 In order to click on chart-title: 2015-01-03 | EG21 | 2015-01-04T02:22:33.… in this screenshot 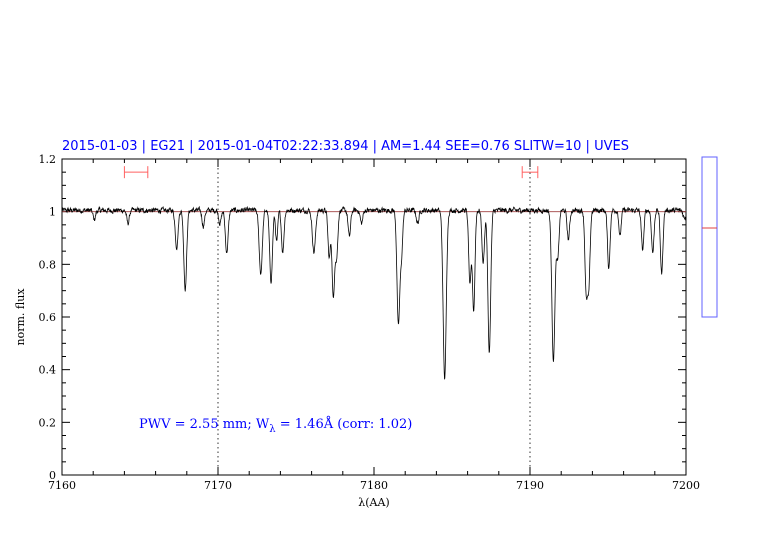, I will do `click(345, 146)`.